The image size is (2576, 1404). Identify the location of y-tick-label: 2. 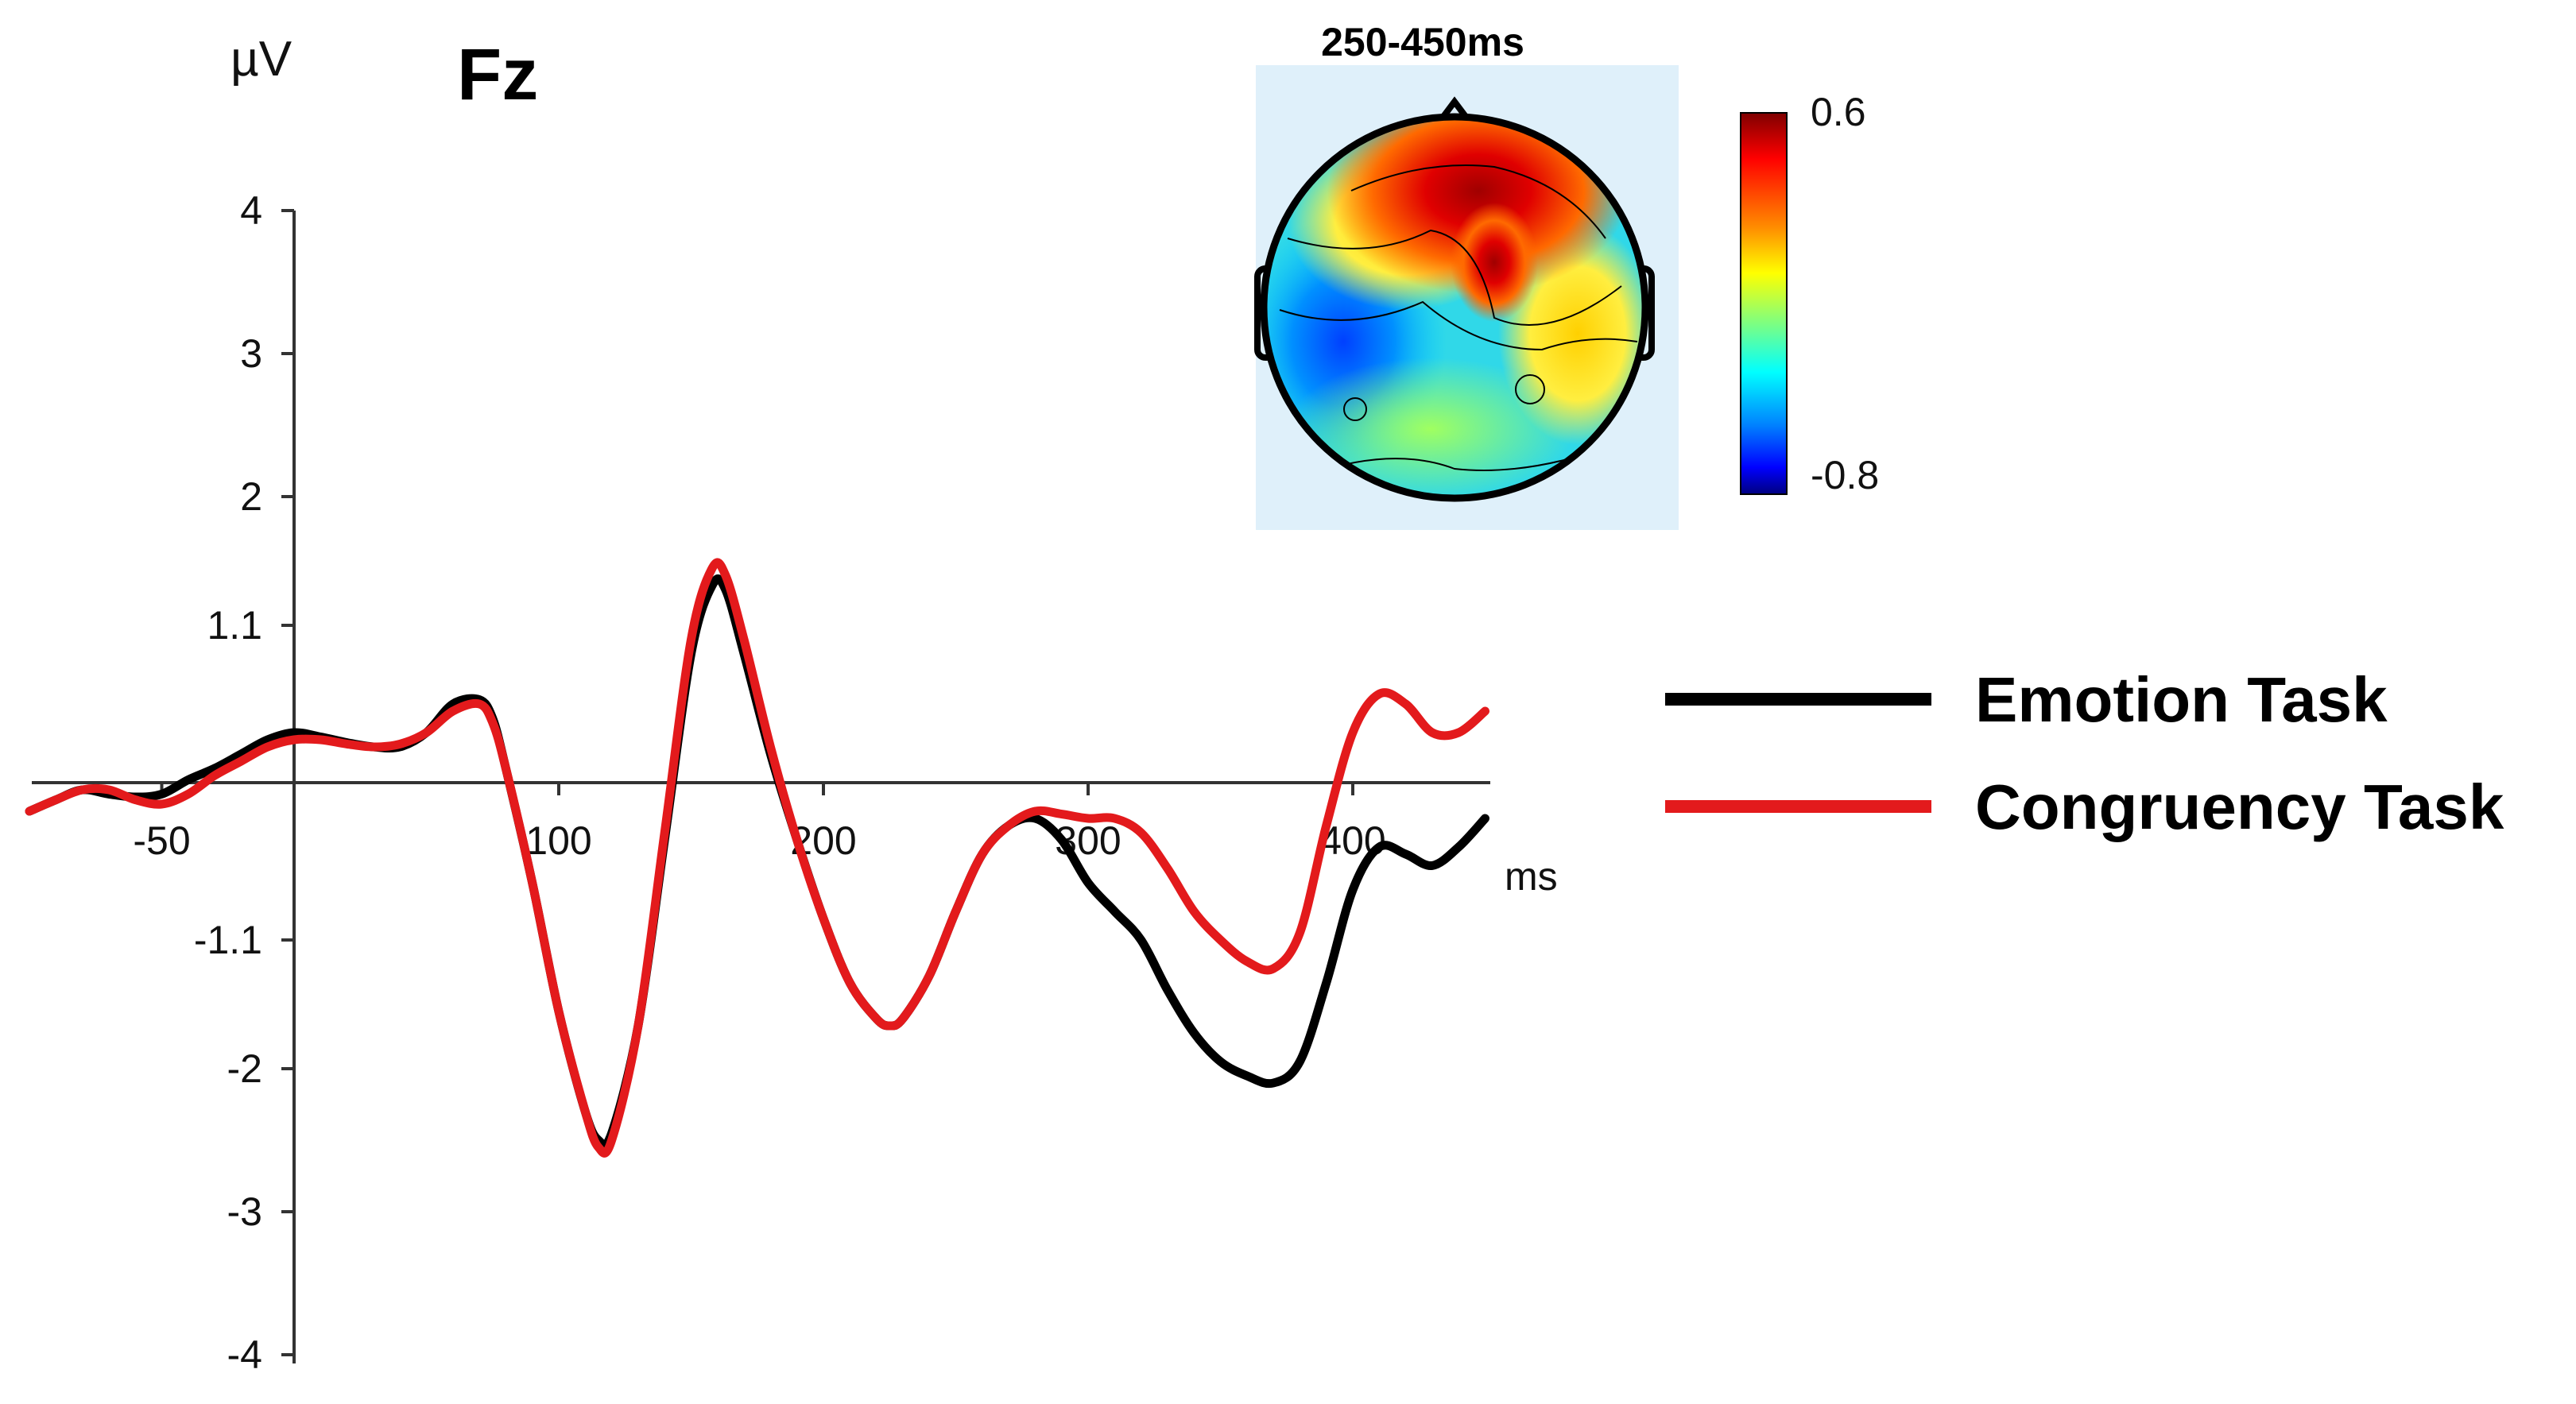
(251, 496).